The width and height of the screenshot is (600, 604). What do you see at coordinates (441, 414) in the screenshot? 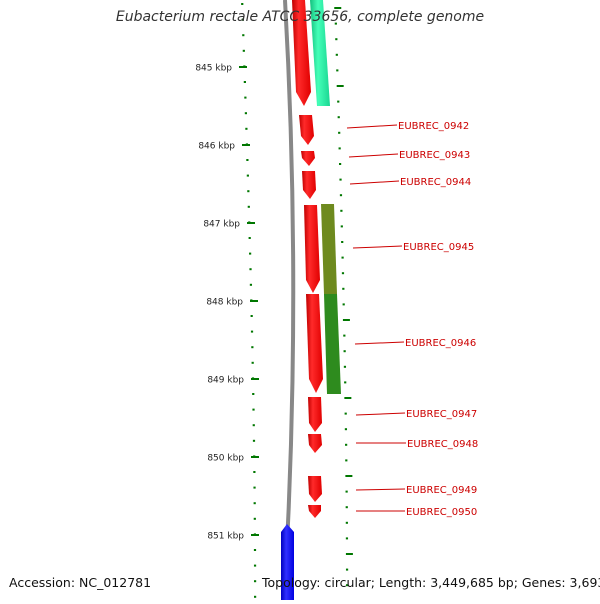
I see `gene-label: EUBREC_0947` at bounding box center [441, 414].